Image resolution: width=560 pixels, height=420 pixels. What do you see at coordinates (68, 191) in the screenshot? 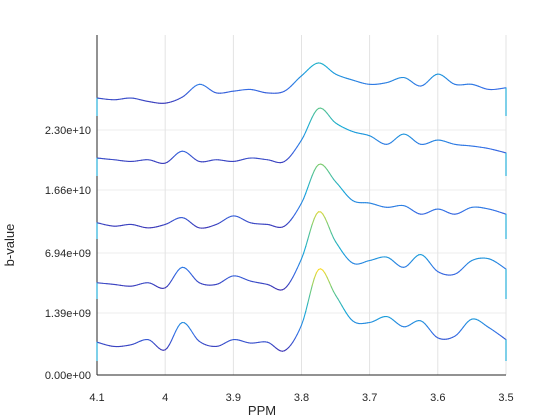
I see `y-tick-label: 1.66e+10` at bounding box center [68, 191].